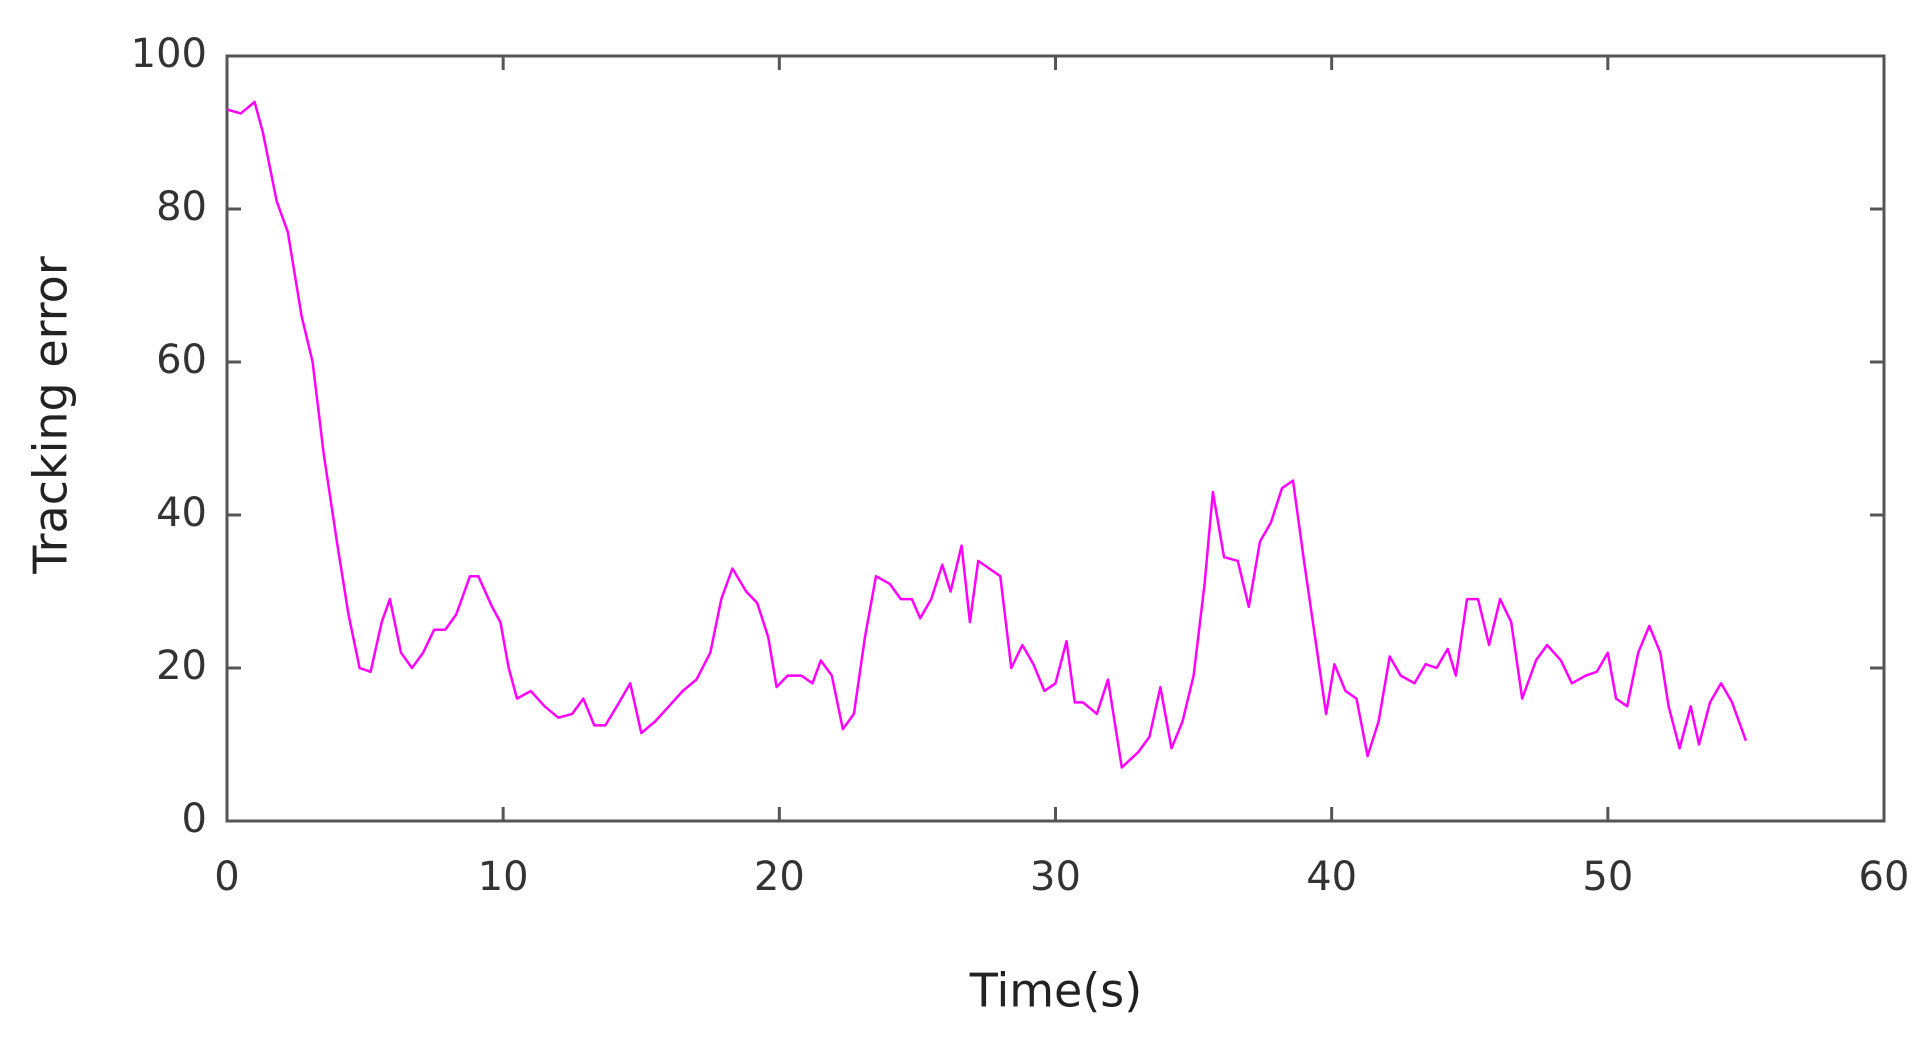 The image size is (1931, 1059). Describe the element at coordinates (503, 877) in the screenshot. I see `x-tick-label: 10` at that location.